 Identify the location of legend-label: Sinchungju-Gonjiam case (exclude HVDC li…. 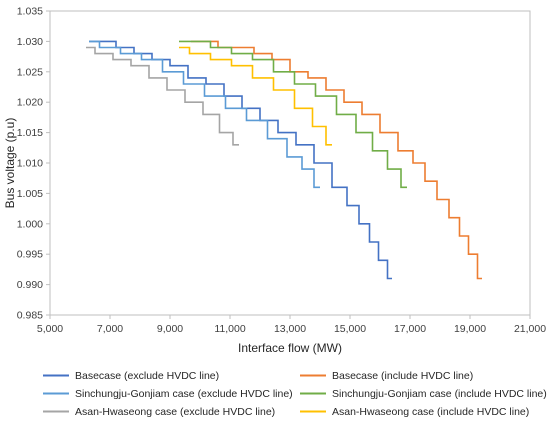
(184, 394).